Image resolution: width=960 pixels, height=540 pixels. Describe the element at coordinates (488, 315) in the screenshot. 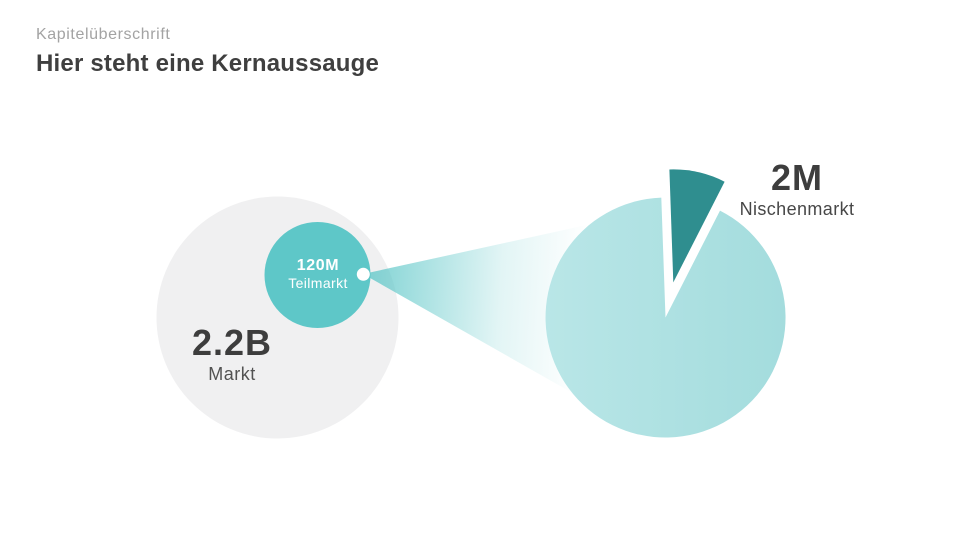

I see `zoom-beam` at that location.